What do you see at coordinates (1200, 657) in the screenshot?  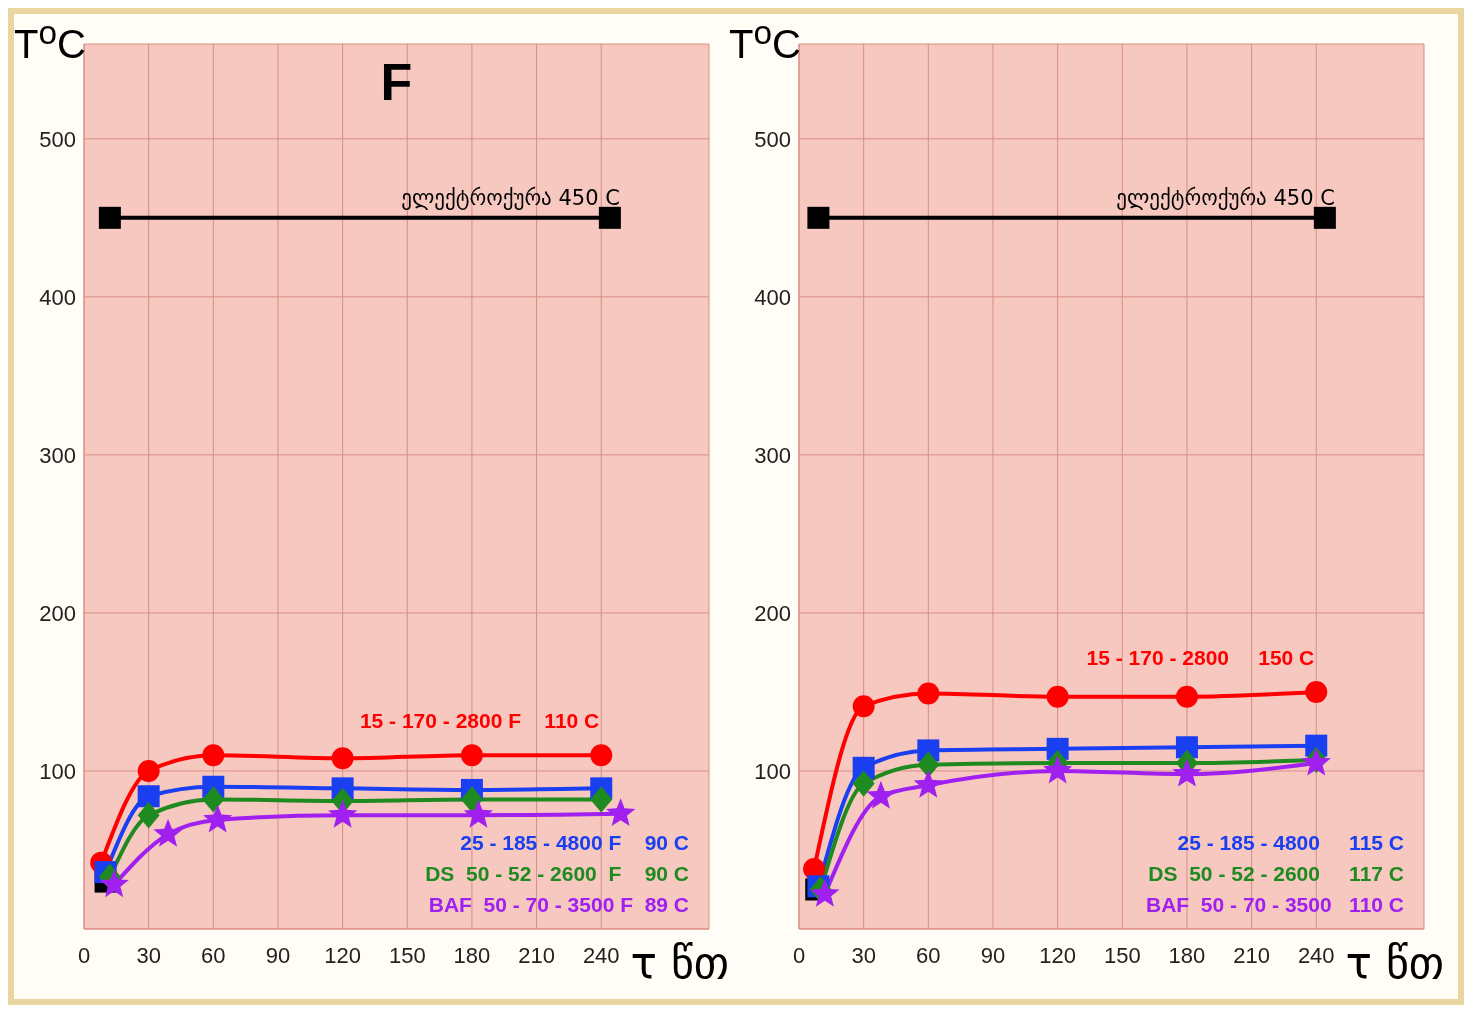 I see `series-label: 15 - 170 - 2800 150 C` at bounding box center [1200, 657].